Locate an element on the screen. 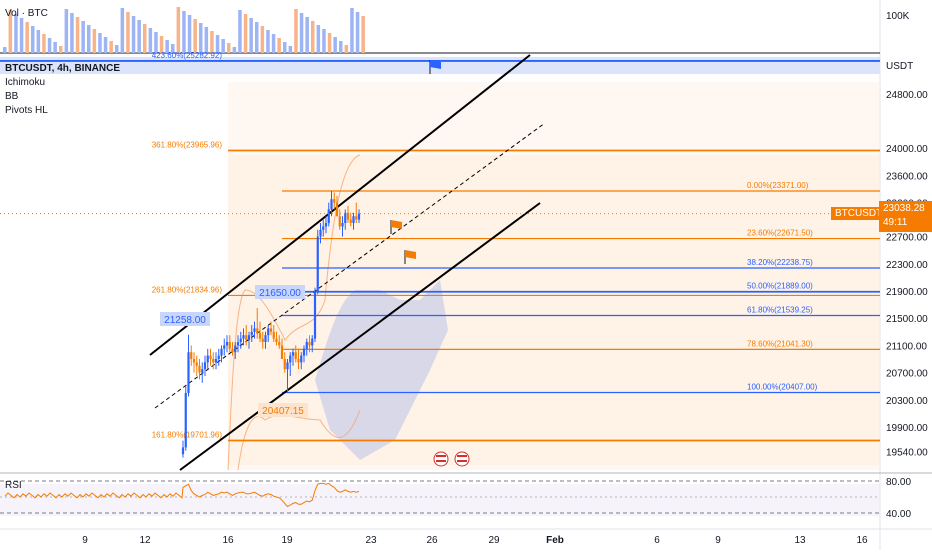 The height and width of the screenshot is (555, 932). event-flag-icon is located at coordinates (441, 459).